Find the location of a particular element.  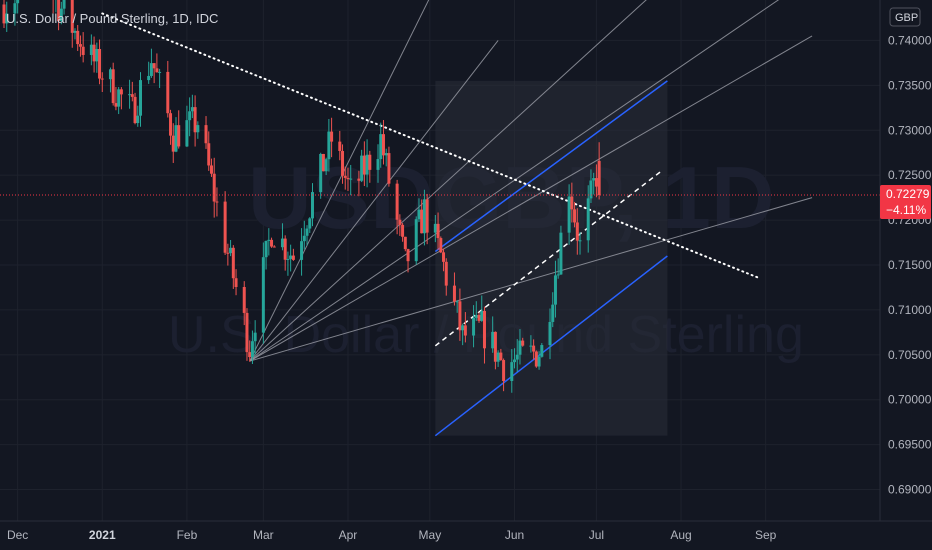

channel-lower-line is located at coordinates (551, 346).